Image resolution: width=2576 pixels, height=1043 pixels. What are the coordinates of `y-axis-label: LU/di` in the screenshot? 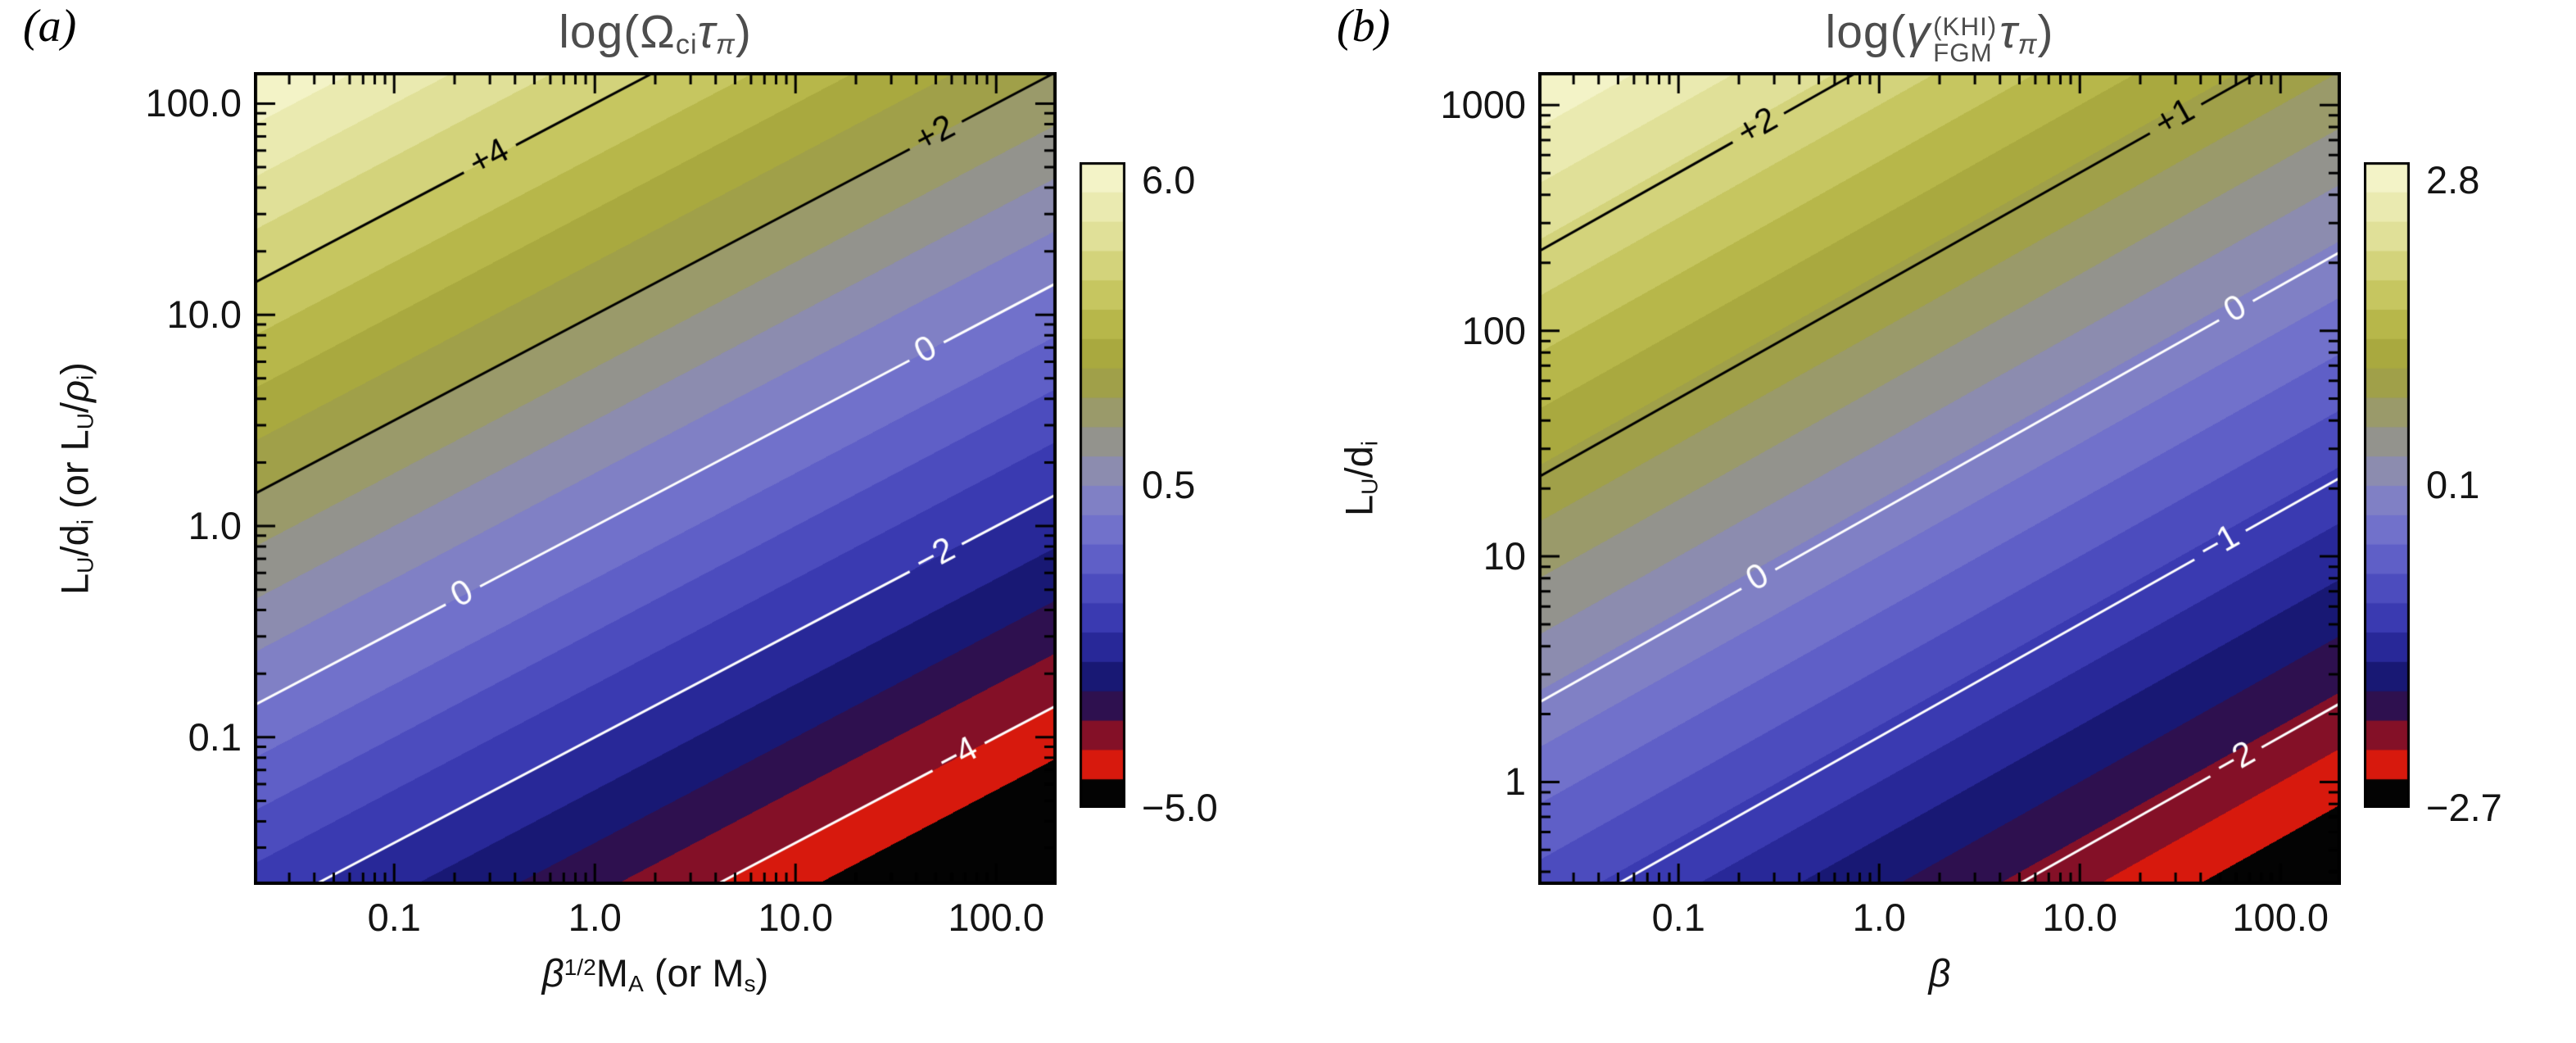 It's located at (1360, 478).